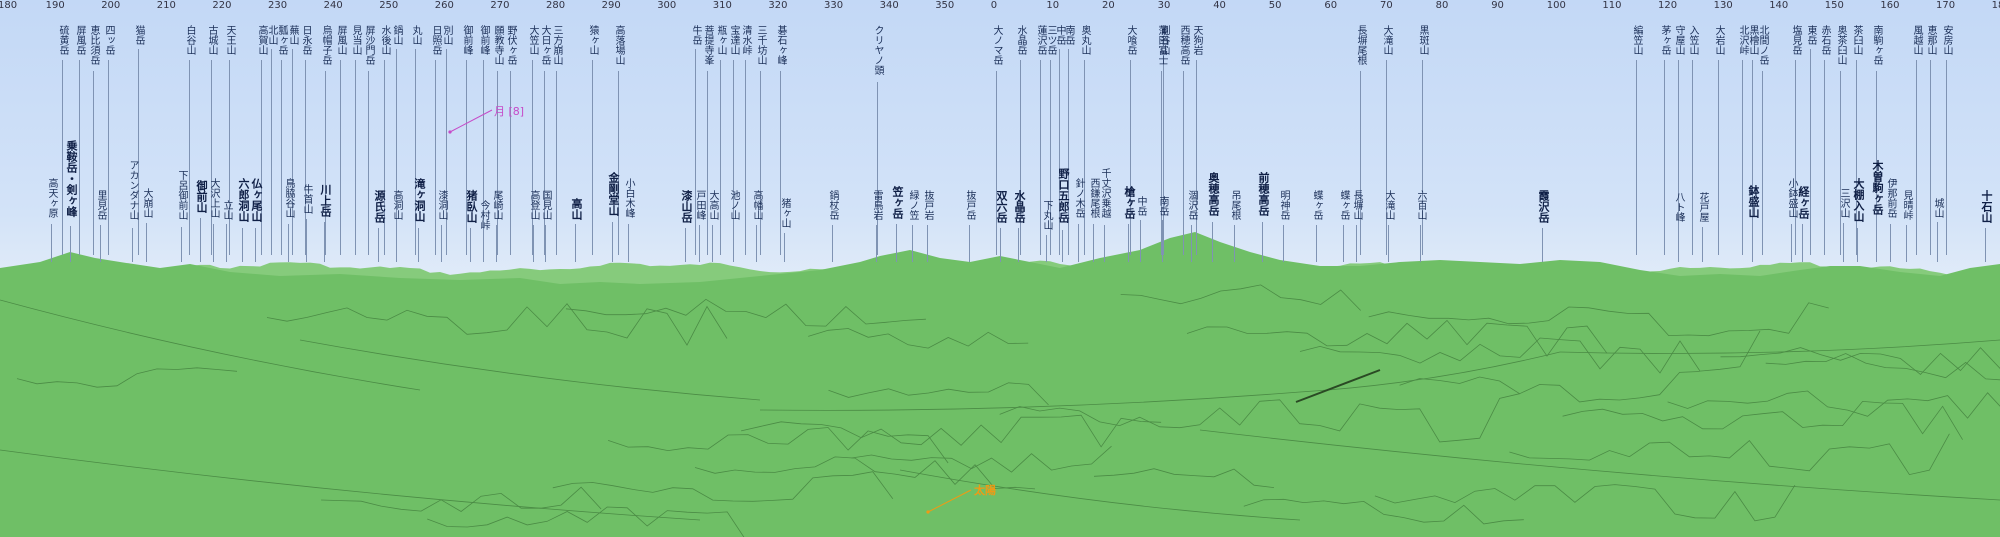  What do you see at coordinates (1283, 205) in the screenshot?
I see `peak-label: 明神岳` at bounding box center [1283, 205].